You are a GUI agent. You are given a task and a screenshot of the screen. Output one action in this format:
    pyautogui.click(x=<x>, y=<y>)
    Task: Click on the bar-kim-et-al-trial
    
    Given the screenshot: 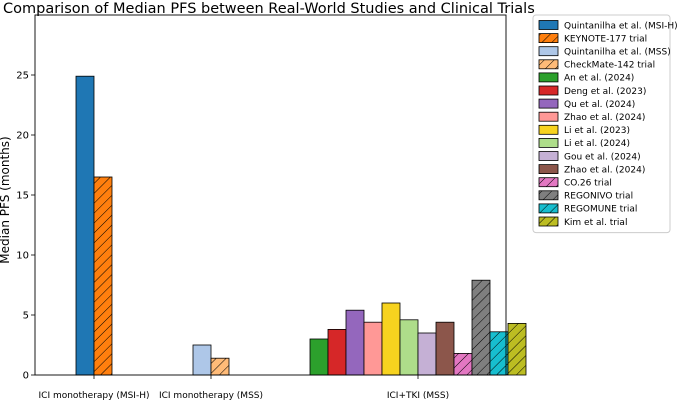 What is the action you would take?
    pyautogui.click(x=517, y=349)
    